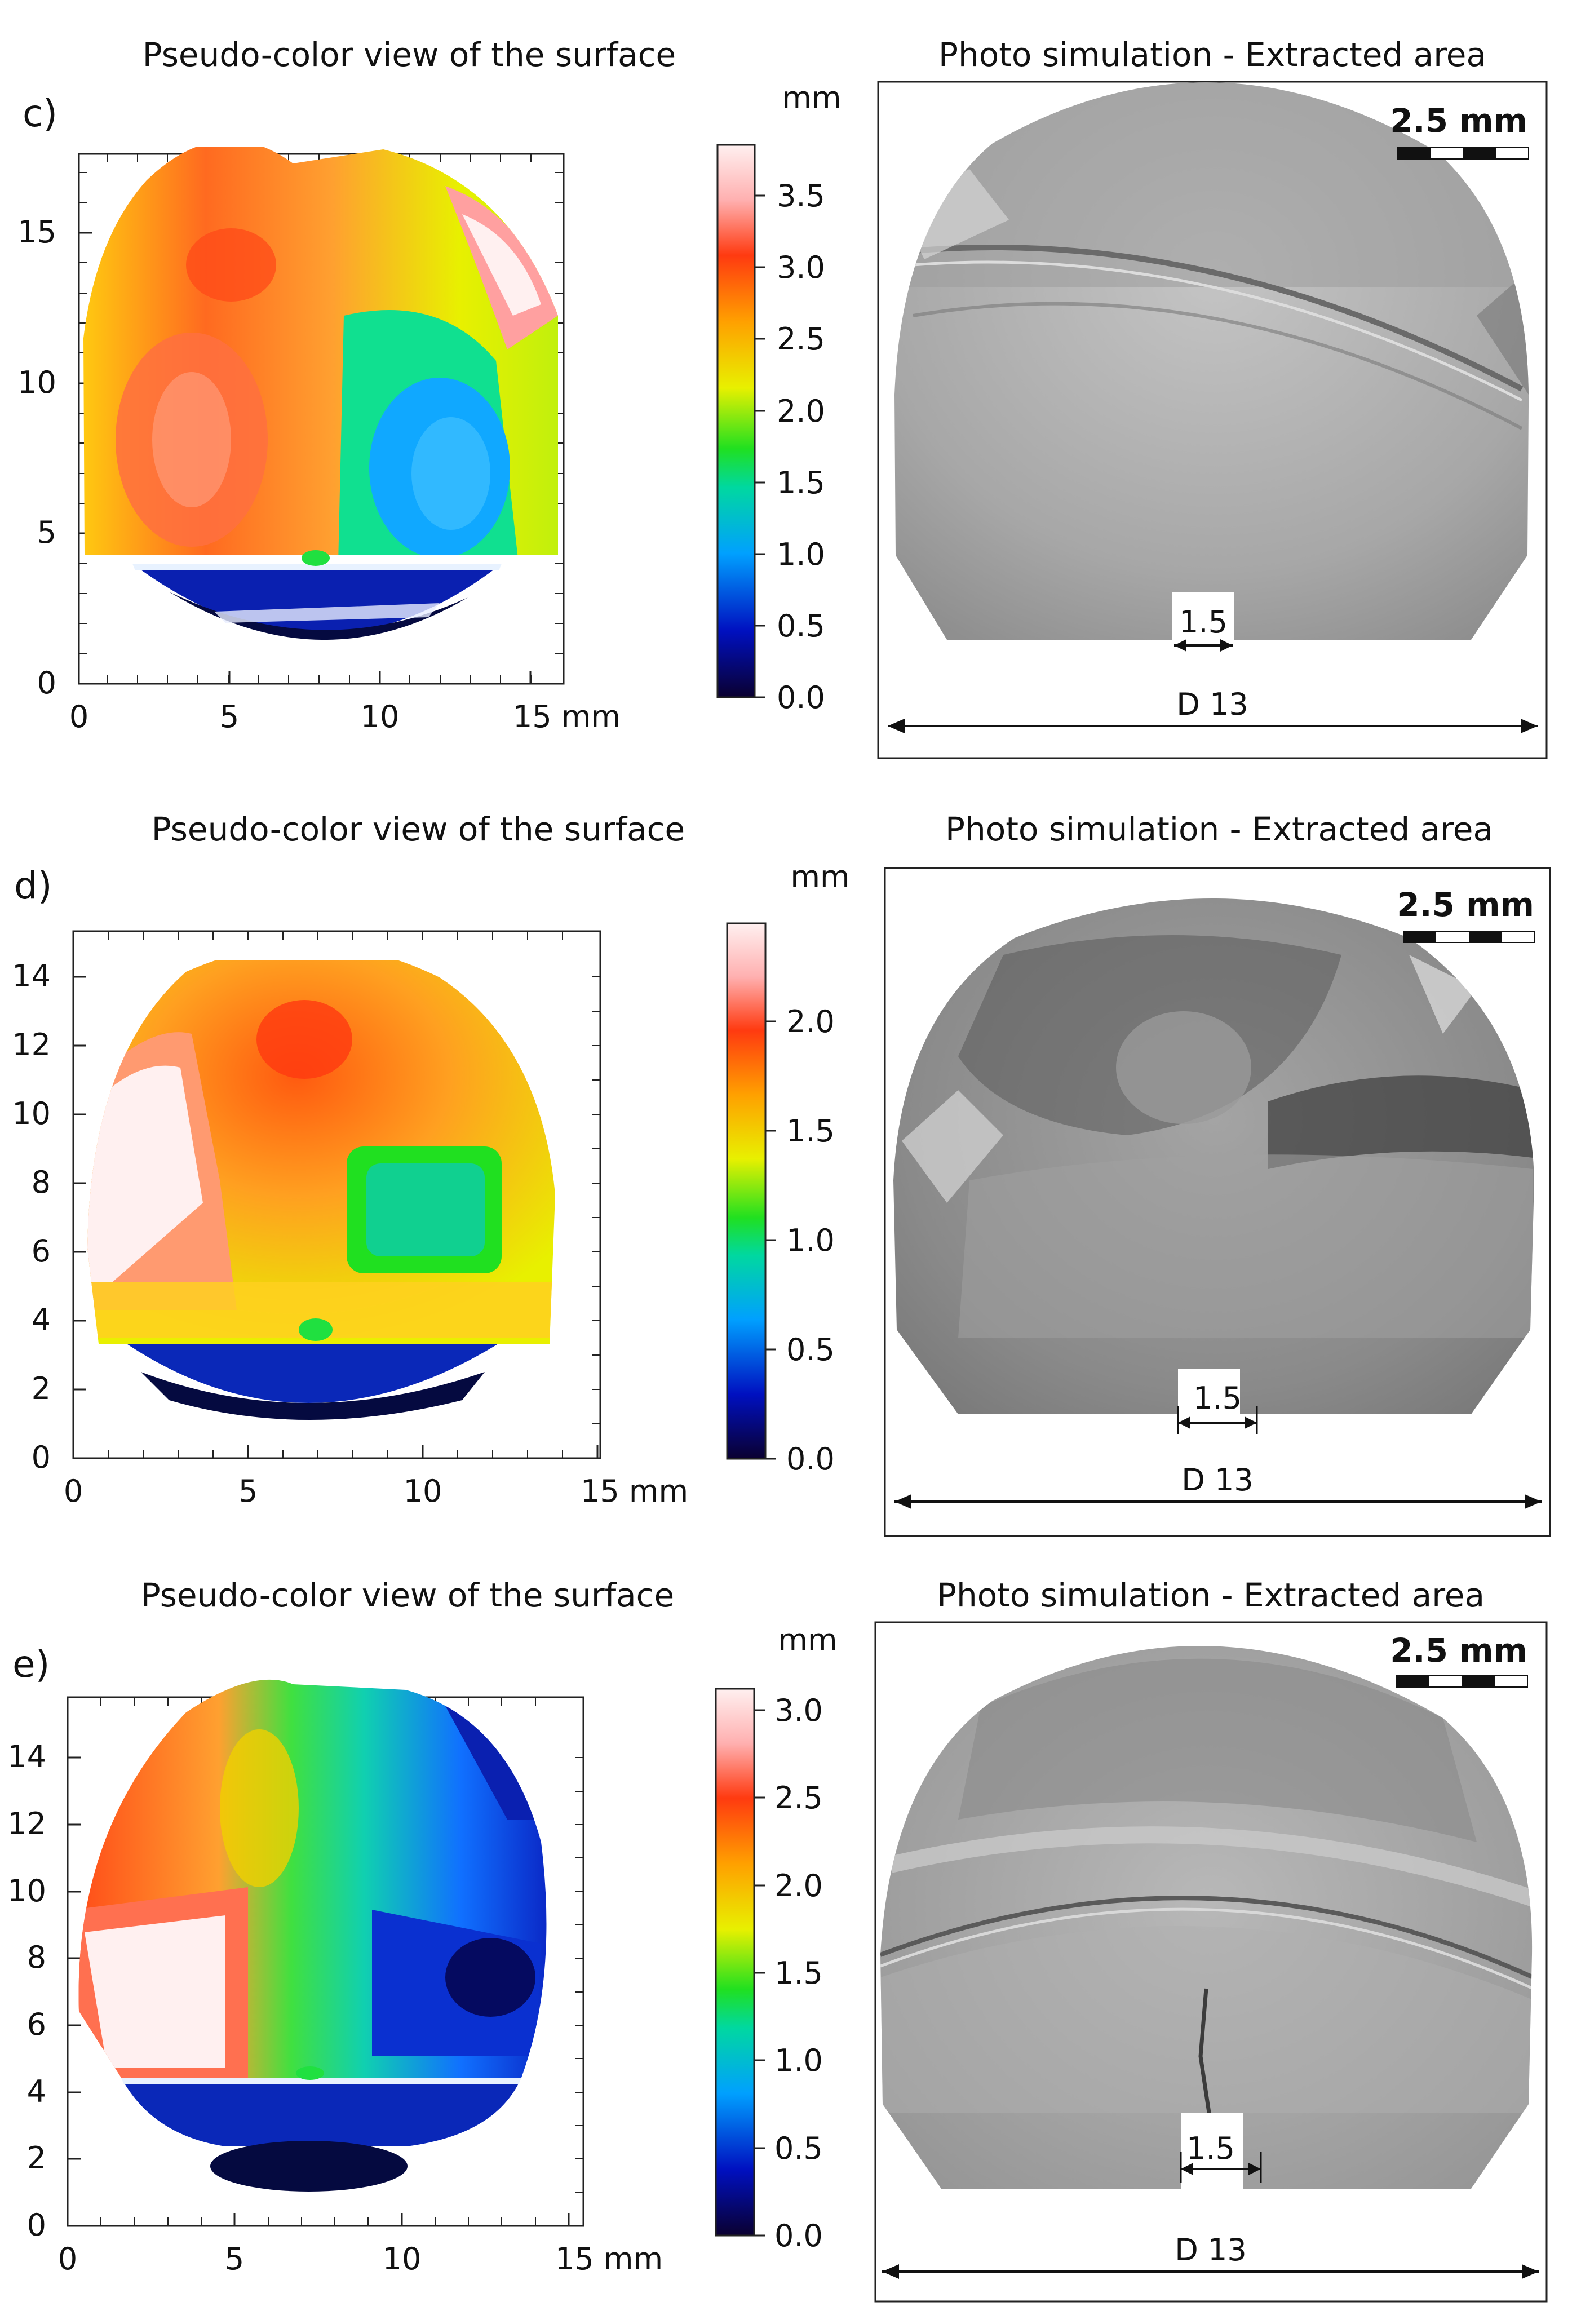 The image size is (1581, 2324). I want to click on panel-letter: e), so click(31, 1664).